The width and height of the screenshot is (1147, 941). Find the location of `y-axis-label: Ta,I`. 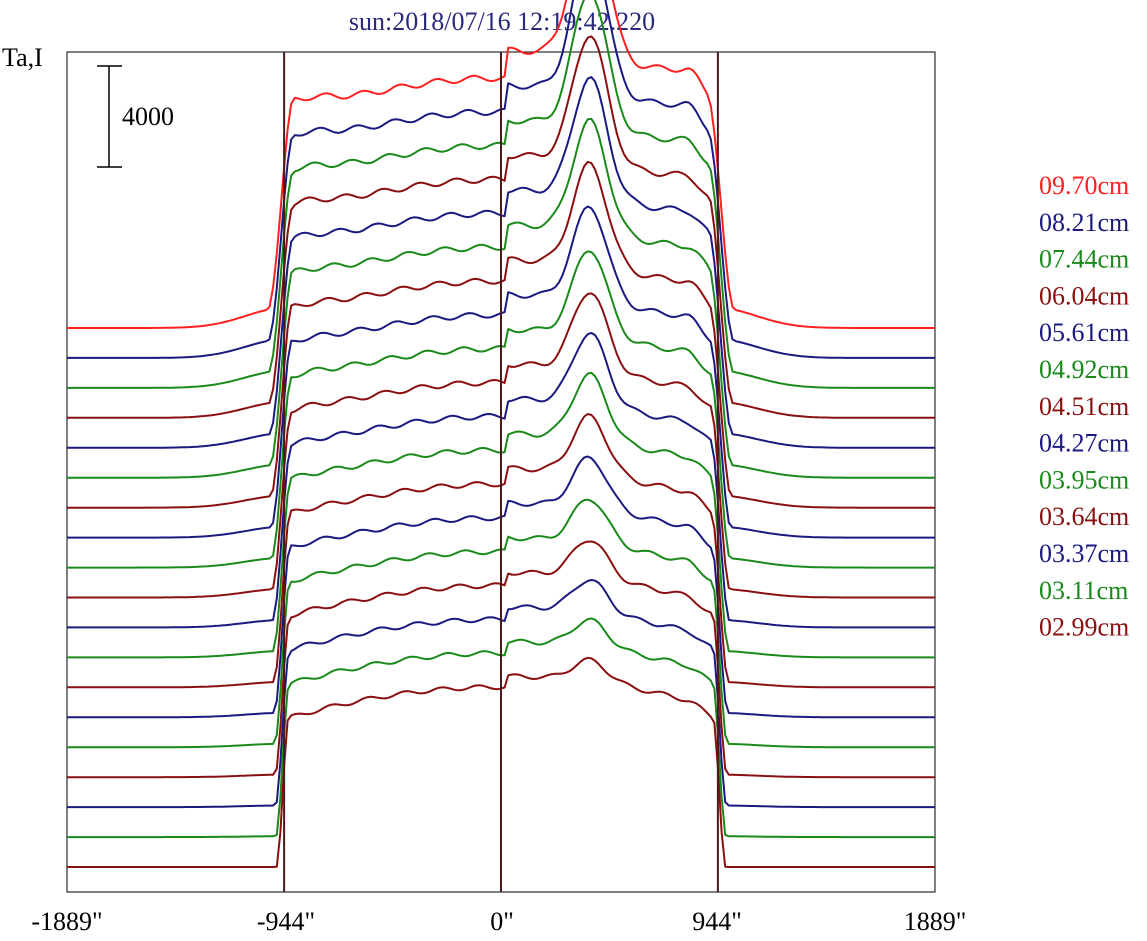

y-axis-label: Ta,I is located at coordinates (22, 57).